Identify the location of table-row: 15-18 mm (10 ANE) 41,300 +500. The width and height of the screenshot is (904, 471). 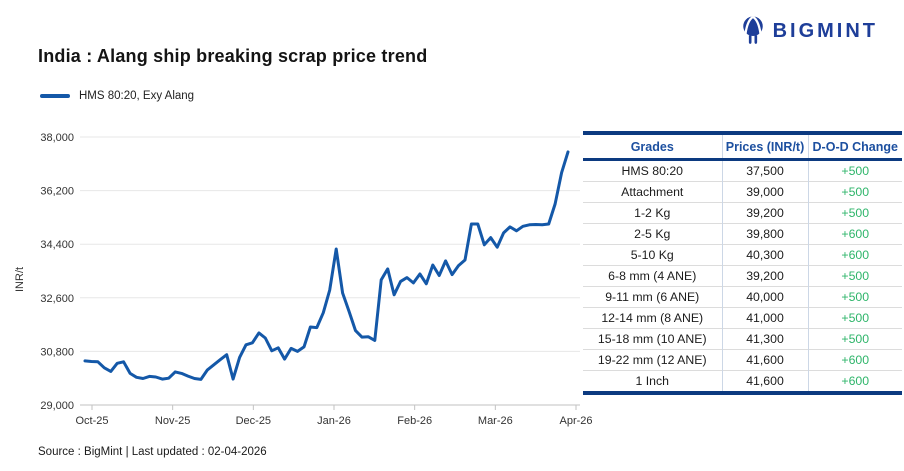
(742, 339).